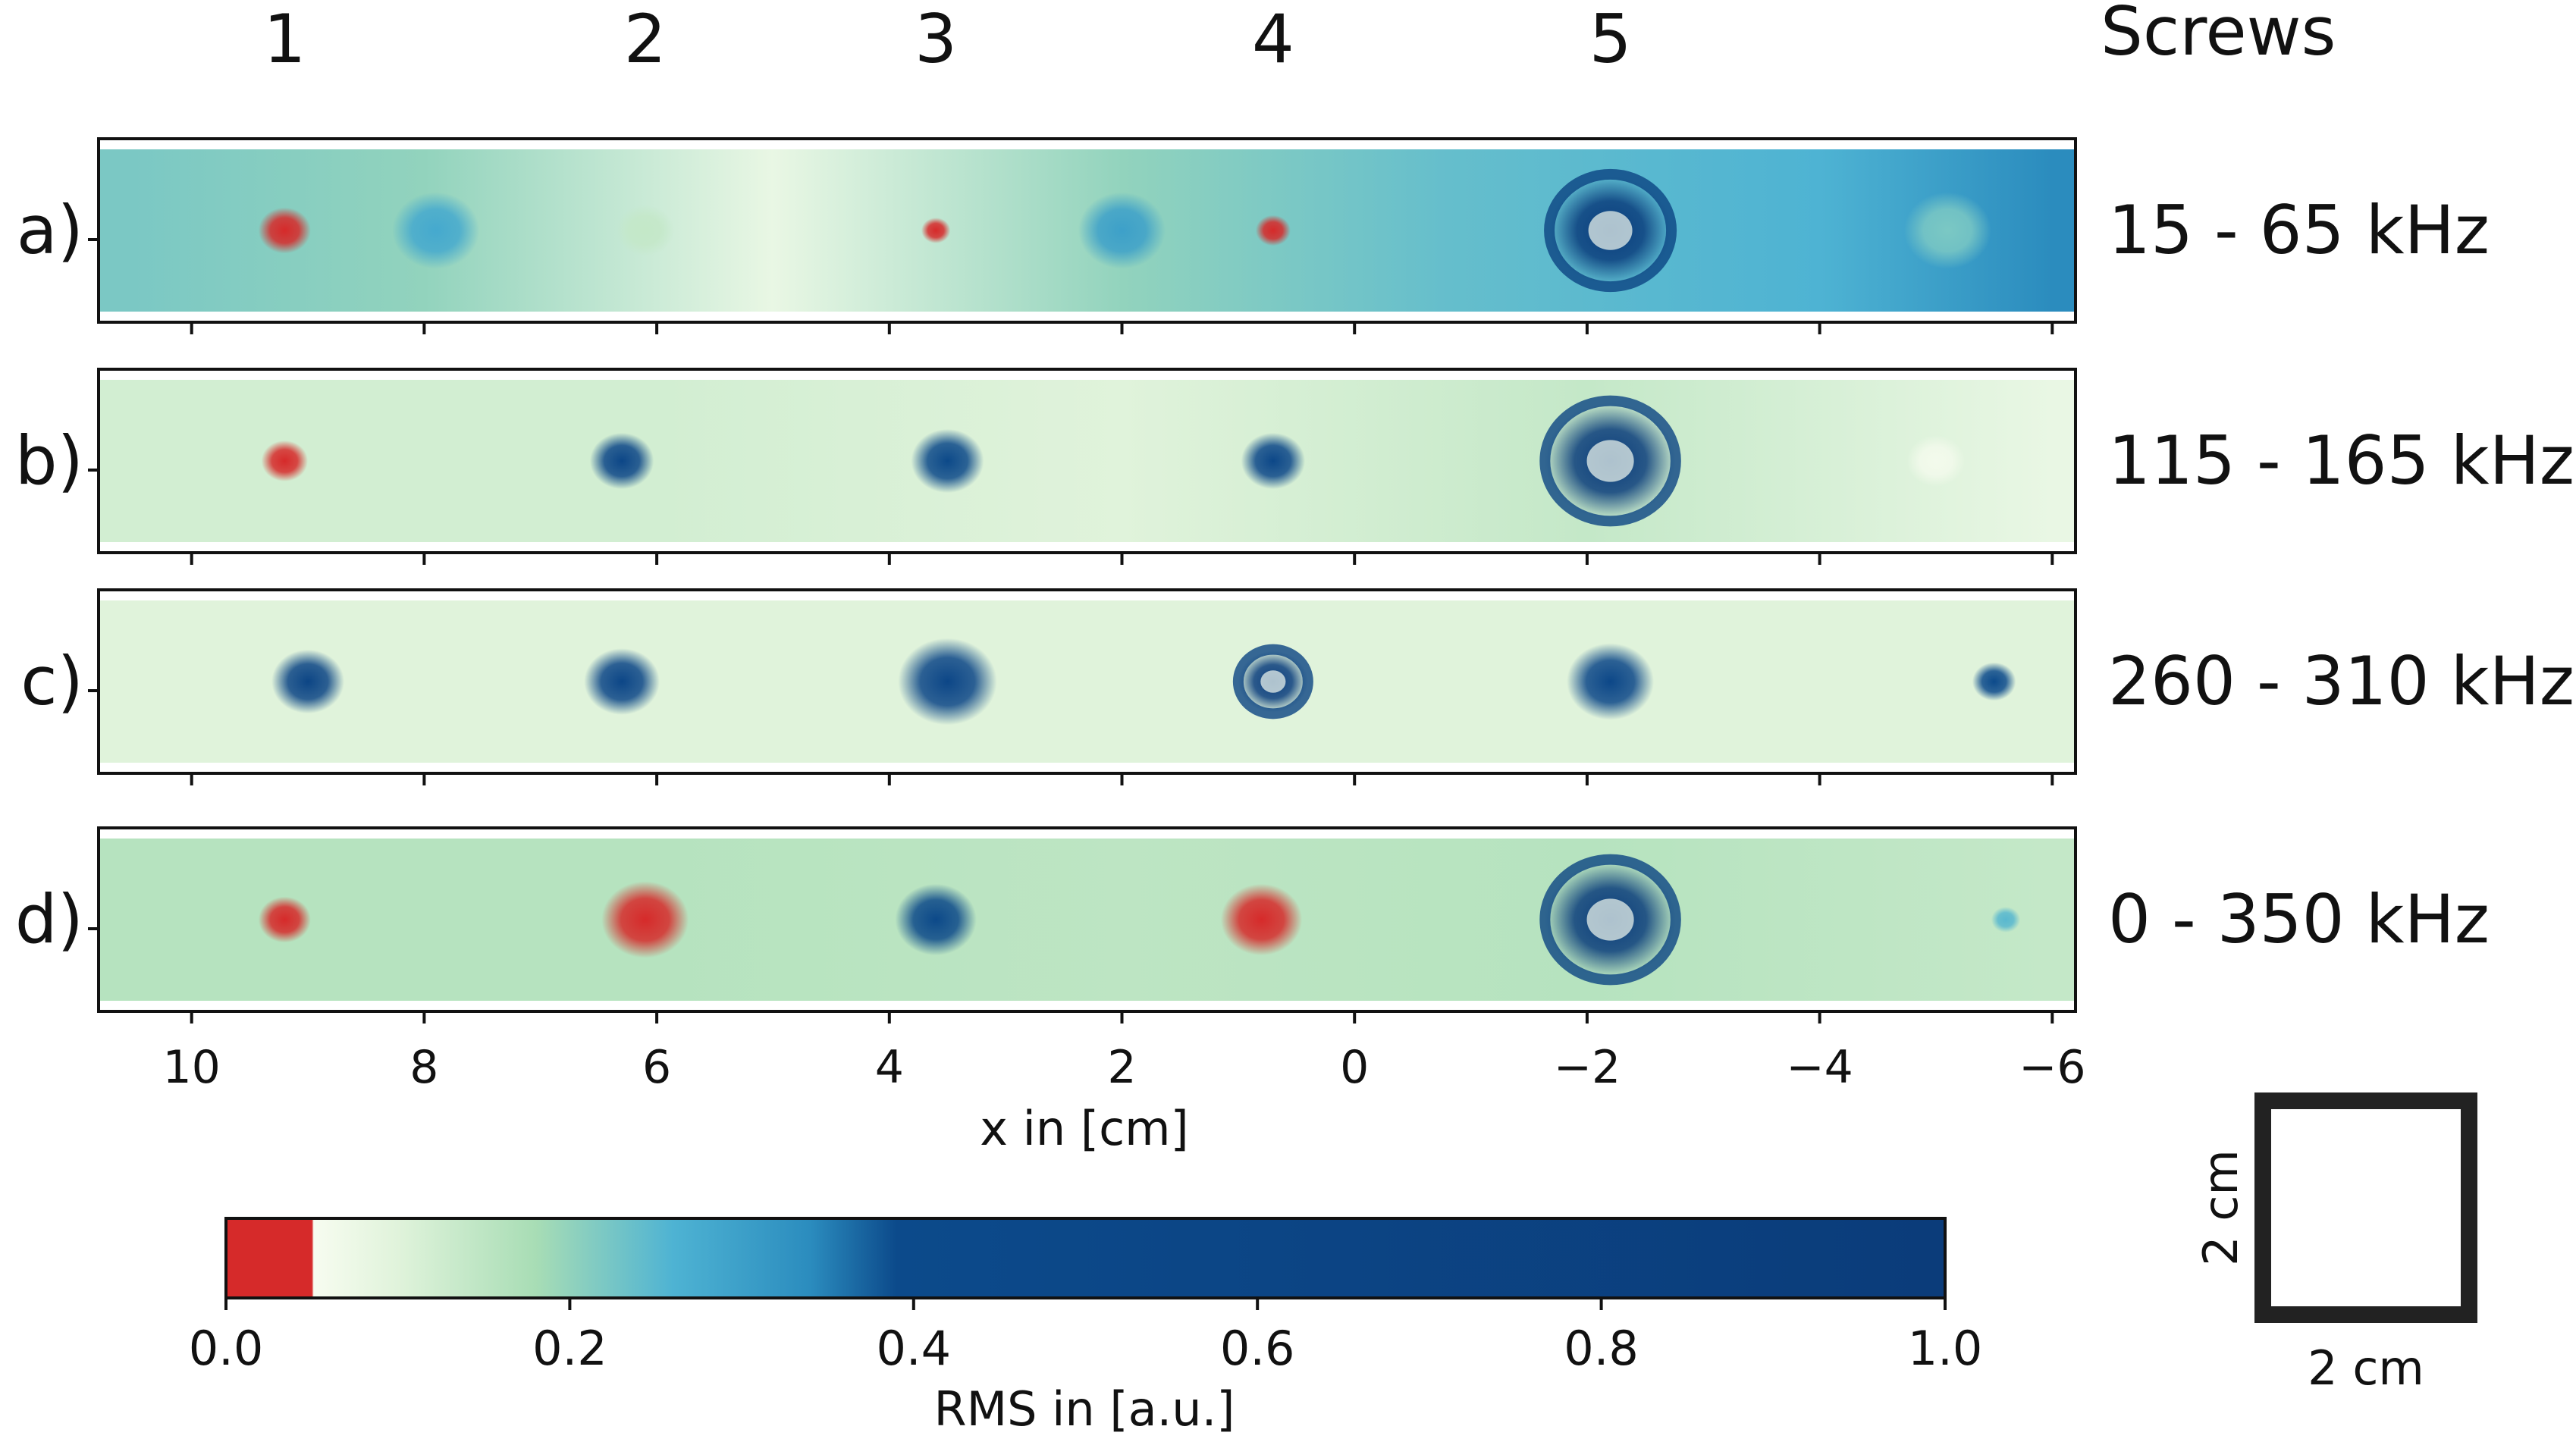  I want to click on frequency-band: 0 - 350 kHz, so click(2299, 919).